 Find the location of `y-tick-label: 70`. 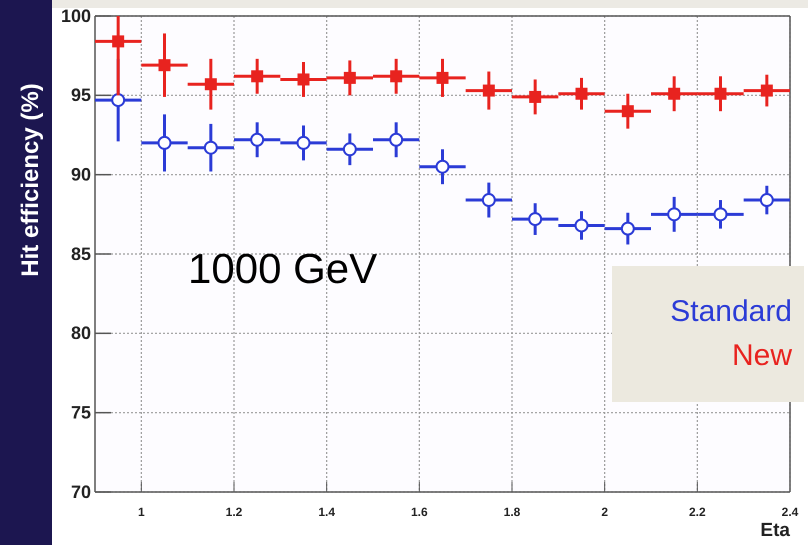

y-tick-label: 70 is located at coordinates (80, 492).